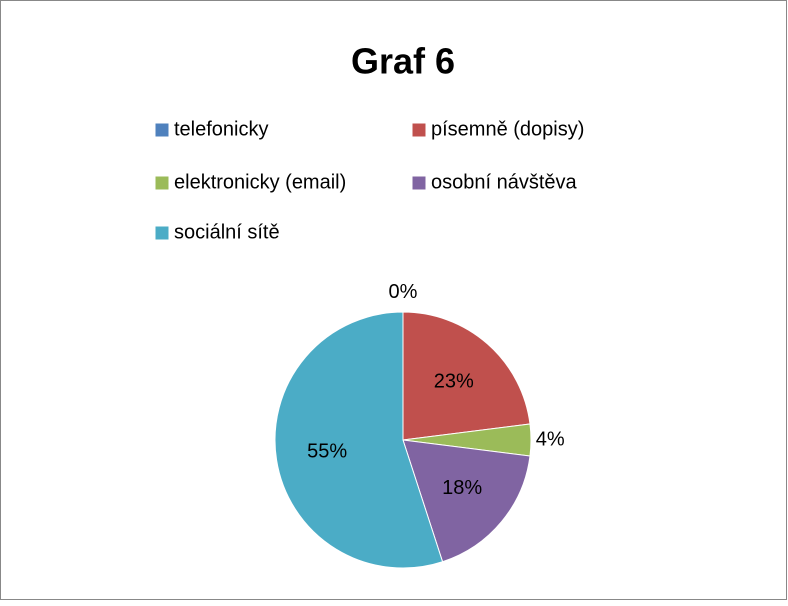 The height and width of the screenshot is (606, 788). What do you see at coordinates (327, 451) in the screenshot?
I see `data-label: 55%` at bounding box center [327, 451].